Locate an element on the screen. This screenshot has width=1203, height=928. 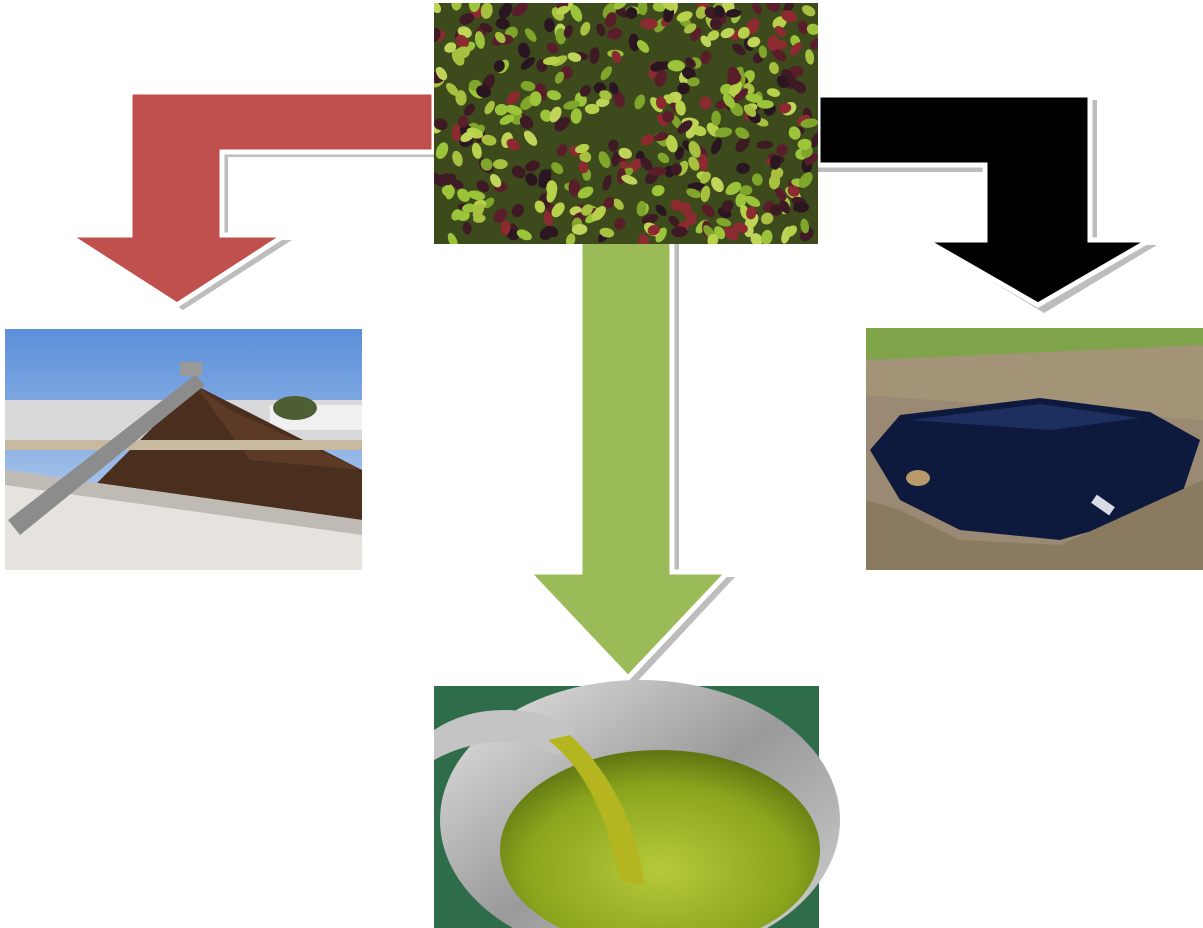
pond-photo is located at coordinates (1034, 449).